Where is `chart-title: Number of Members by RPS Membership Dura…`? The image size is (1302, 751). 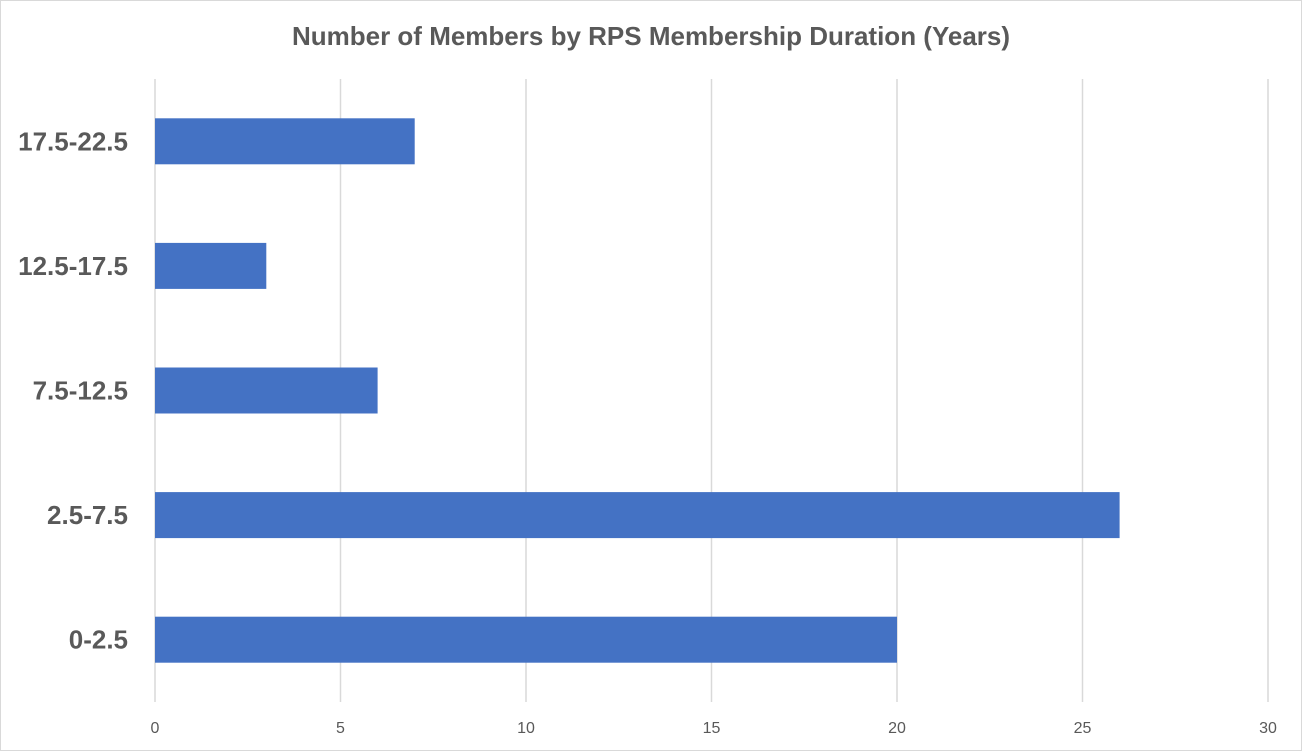 chart-title: Number of Members by RPS Membership Dura… is located at coordinates (651, 36).